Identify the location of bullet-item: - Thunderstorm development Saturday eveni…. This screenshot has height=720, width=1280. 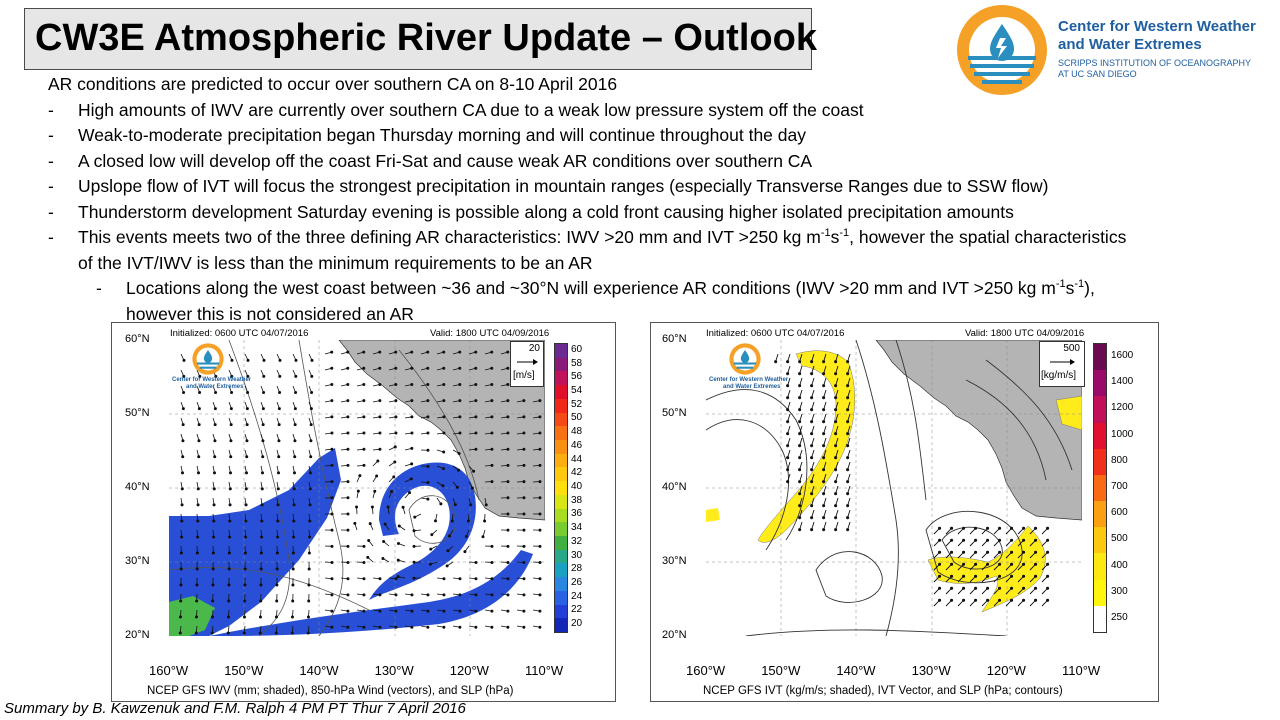
(531, 211).